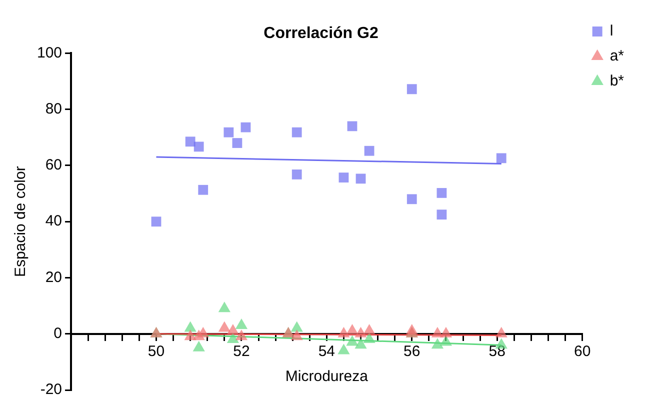 The height and width of the screenshot is (410, 652). I want to click on x-tick-label: 56, so click(412, 351).